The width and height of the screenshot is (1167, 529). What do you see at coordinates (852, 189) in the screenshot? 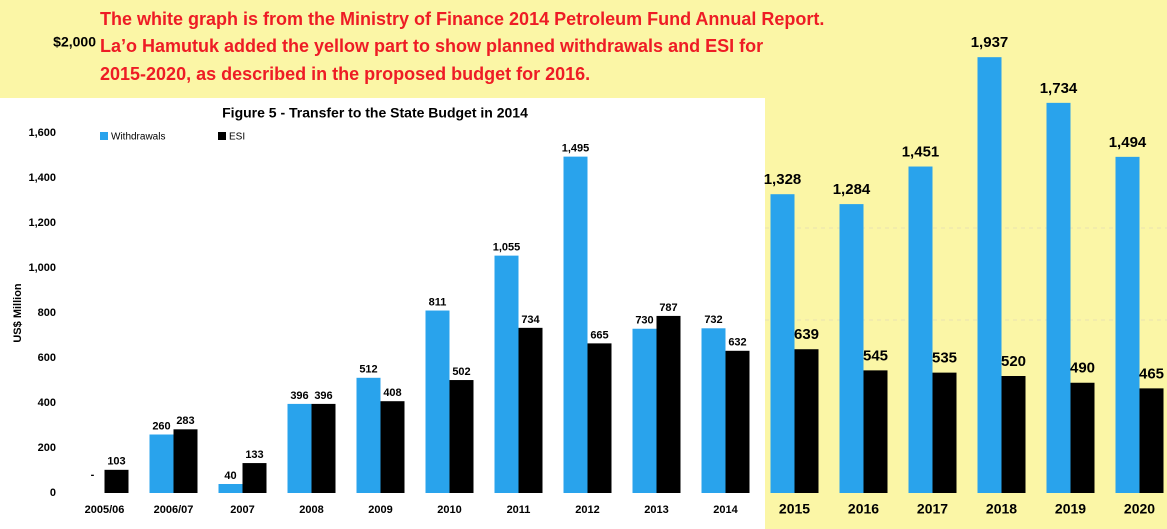
I see `value-label: 1,284` at bounding box center [852, 189].